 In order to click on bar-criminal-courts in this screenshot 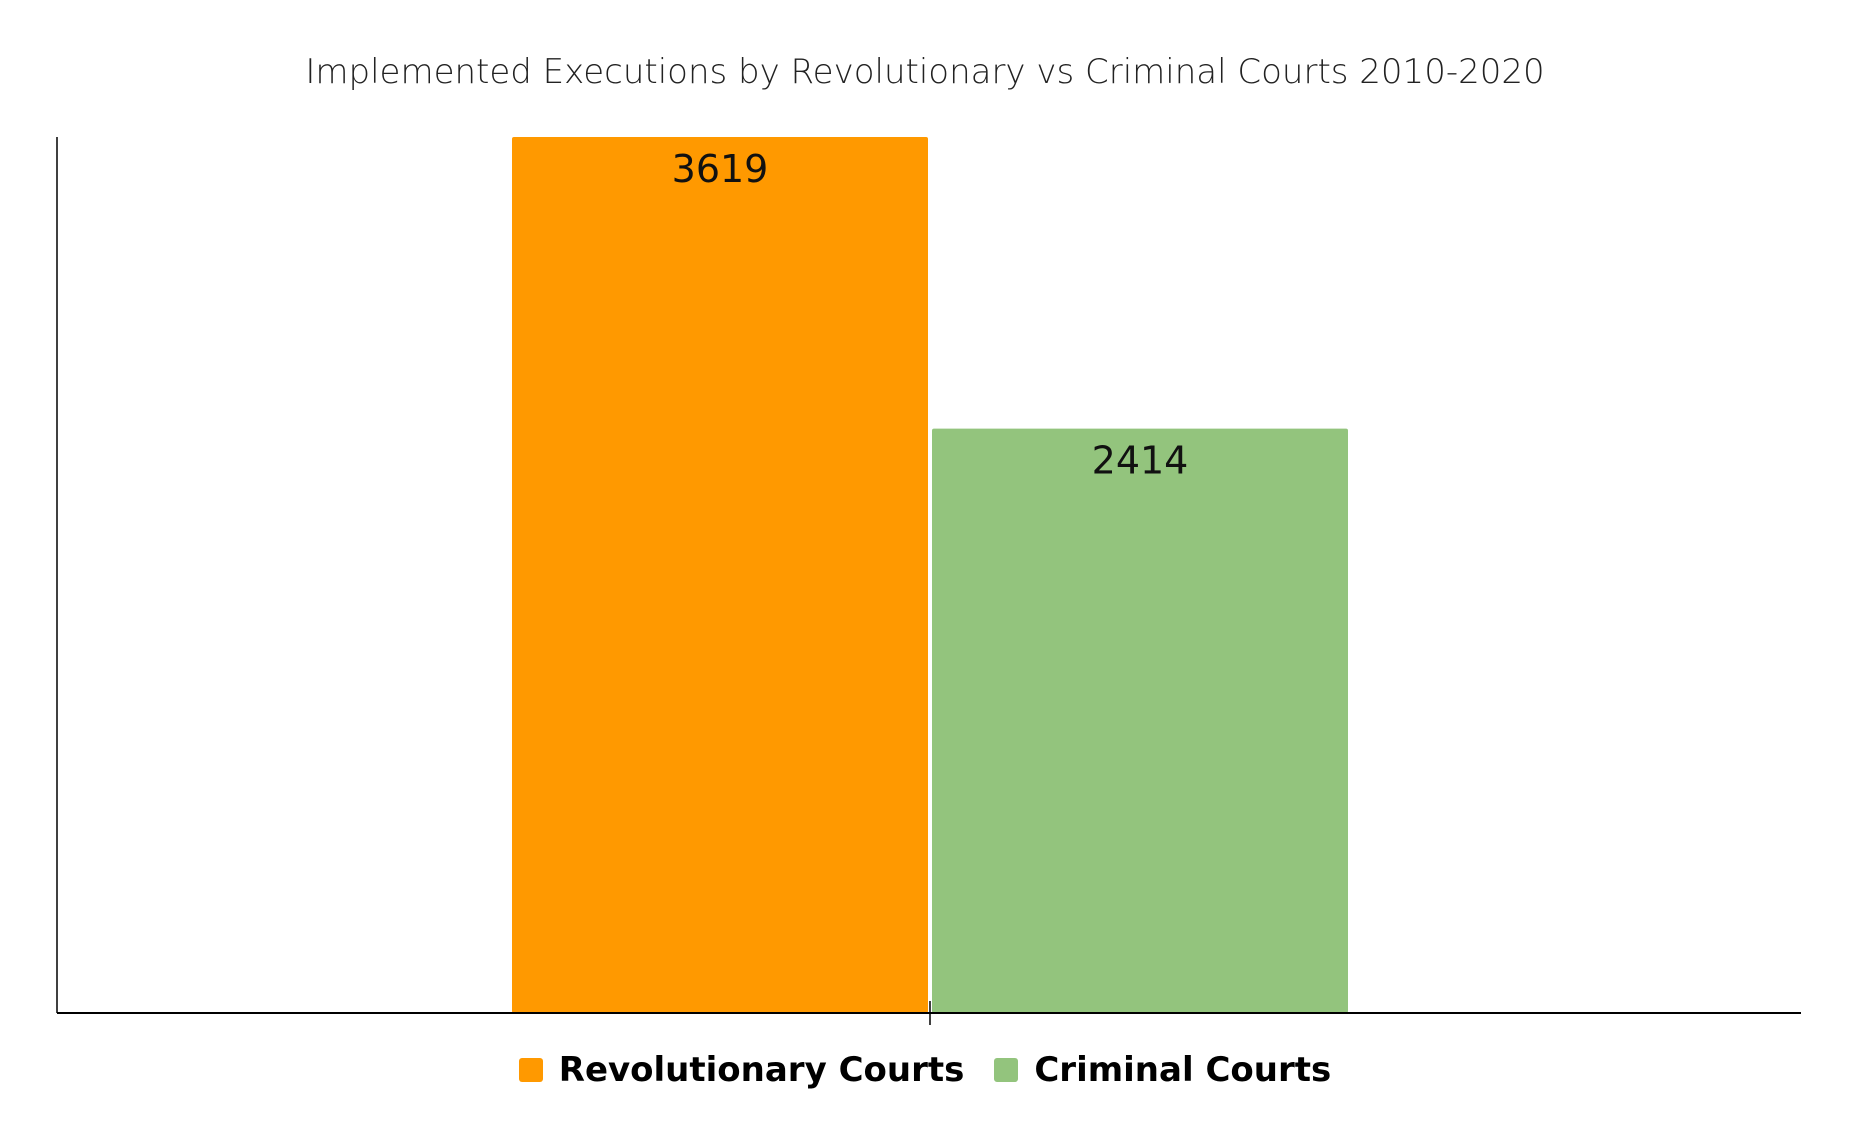, I will do `click(1140, 720)`.